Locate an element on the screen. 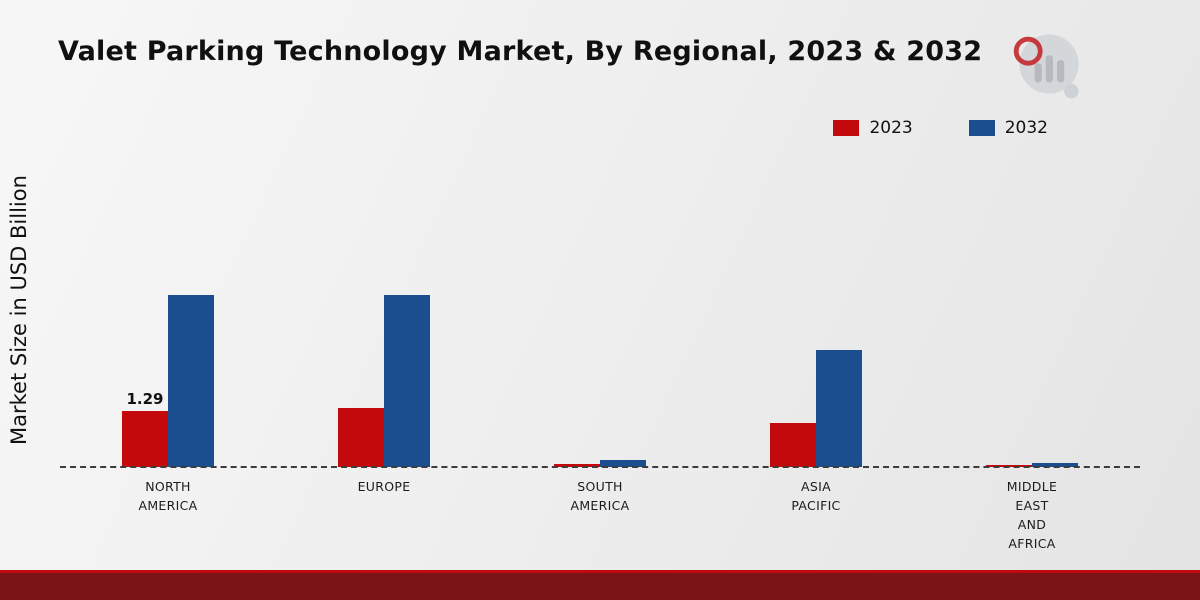  legend-item-2032: 2032 is located at coordinates (1008, 128).